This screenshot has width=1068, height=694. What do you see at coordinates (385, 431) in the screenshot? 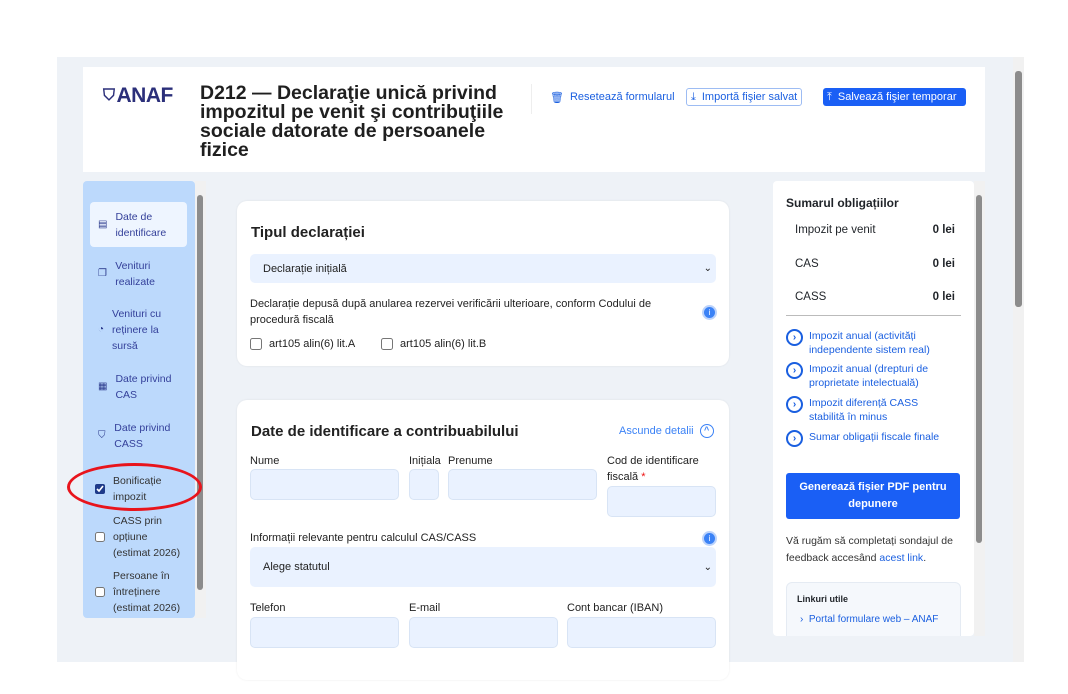
I see `section-title: Date de identificare a contribuabilului` at bounding box center [385, 431].